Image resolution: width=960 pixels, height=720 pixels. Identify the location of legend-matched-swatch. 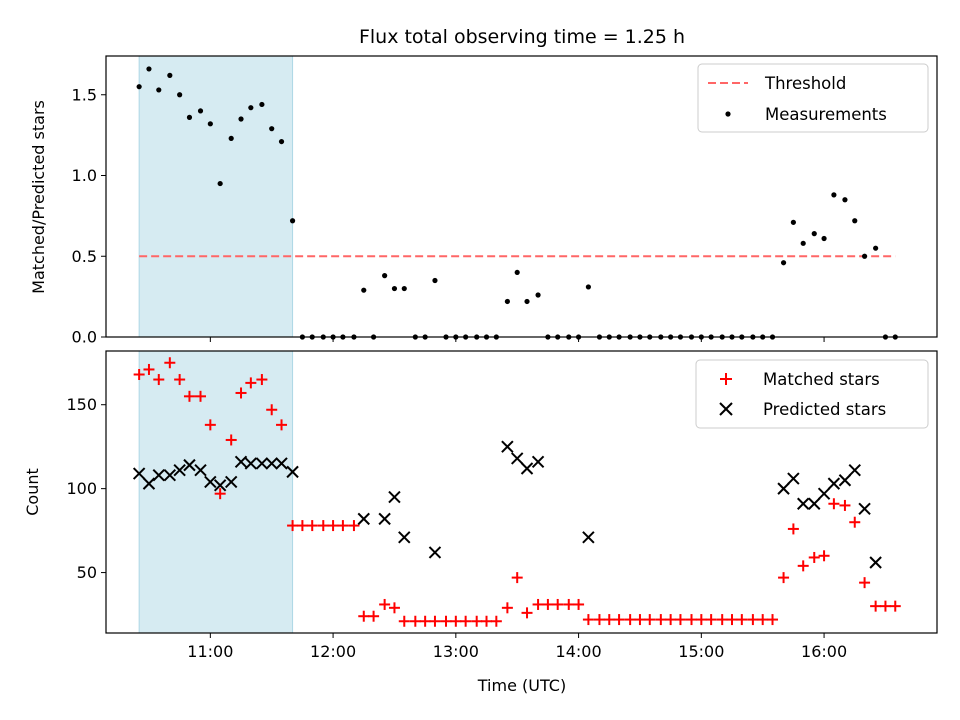
(726, 379).